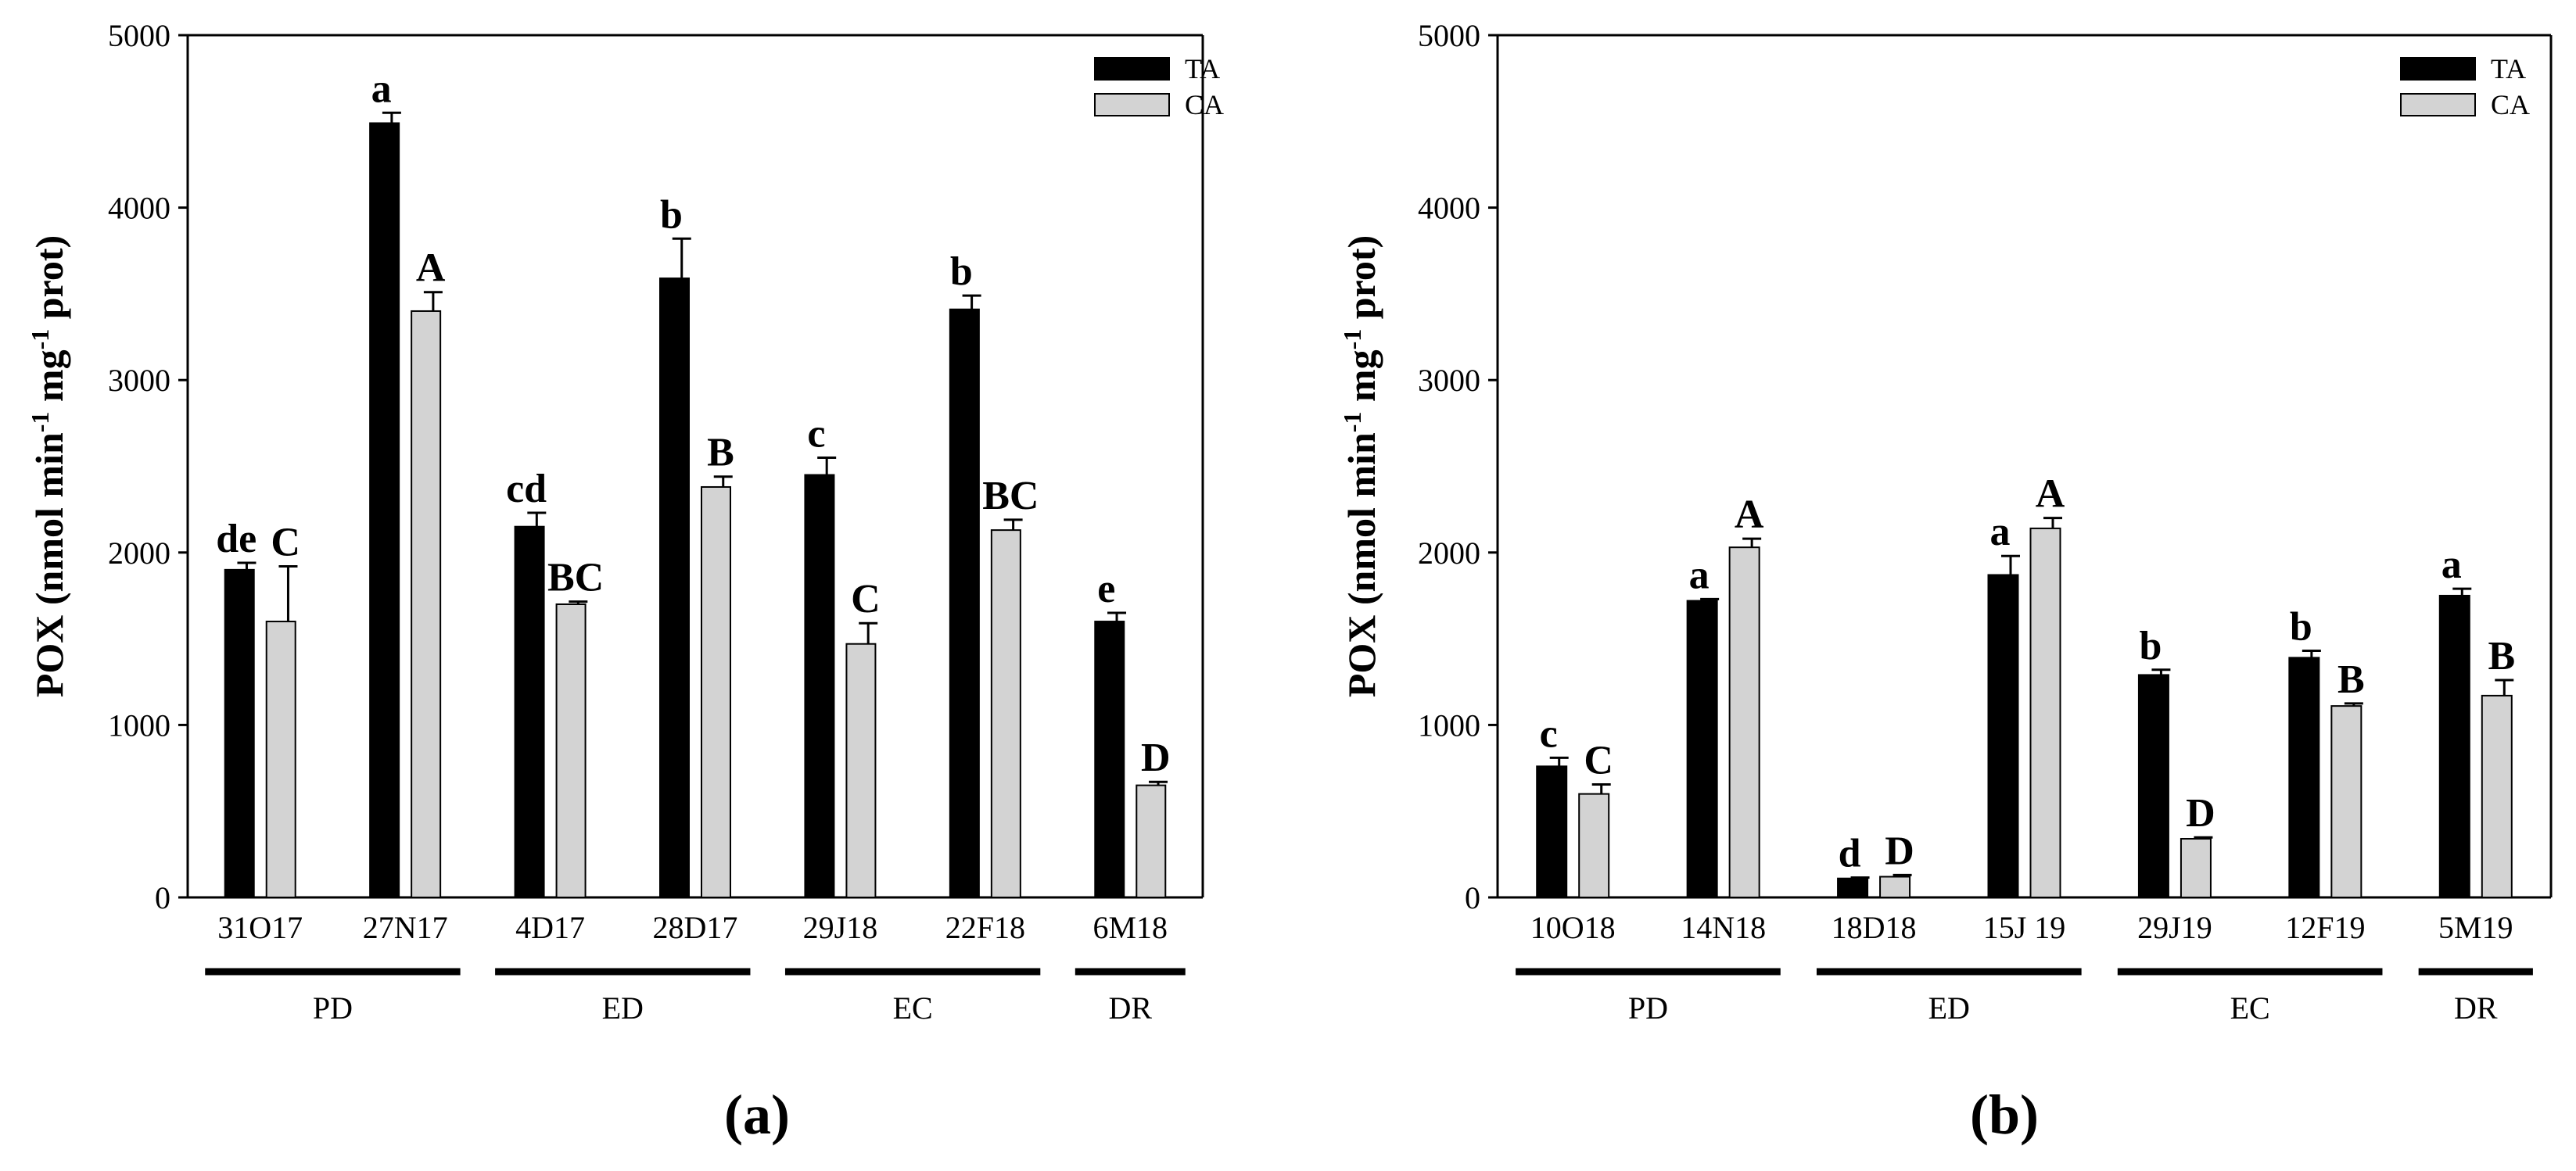 Image resolution: width=2576 pixels, height=1171 pixels. What do you see at coordinates (695, 927) in the screenshot?
I see `x-tick-label: 28D17` at bounding box center [695, 927].